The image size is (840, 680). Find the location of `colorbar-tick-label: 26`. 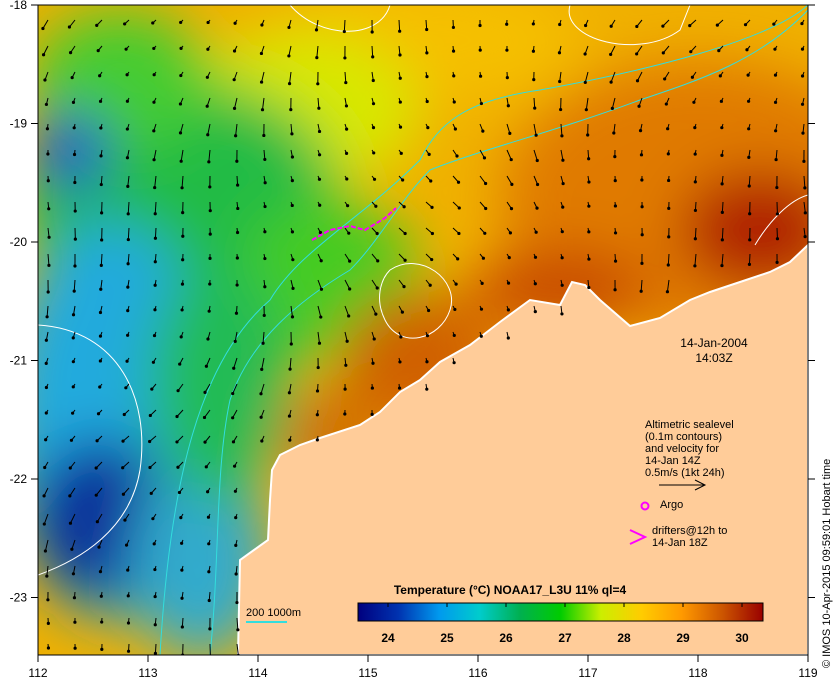

colorbar-tick-label: 26 is located at coordinates (506, 638).